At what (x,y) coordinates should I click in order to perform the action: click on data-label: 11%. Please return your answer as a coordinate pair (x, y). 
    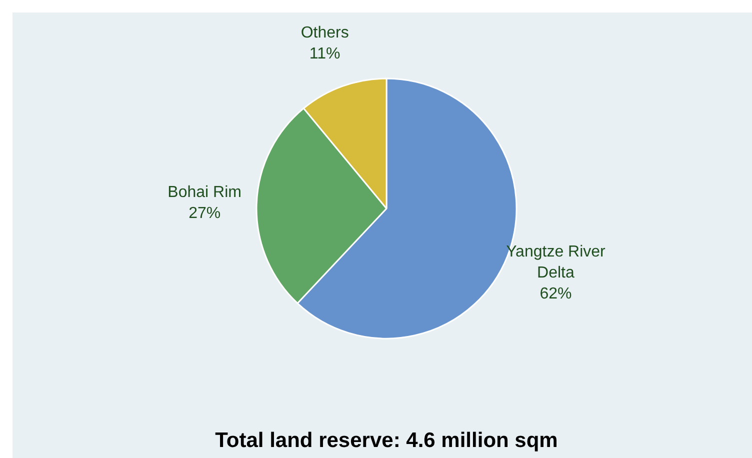
    Looking at the image, I should click on (324, 53).